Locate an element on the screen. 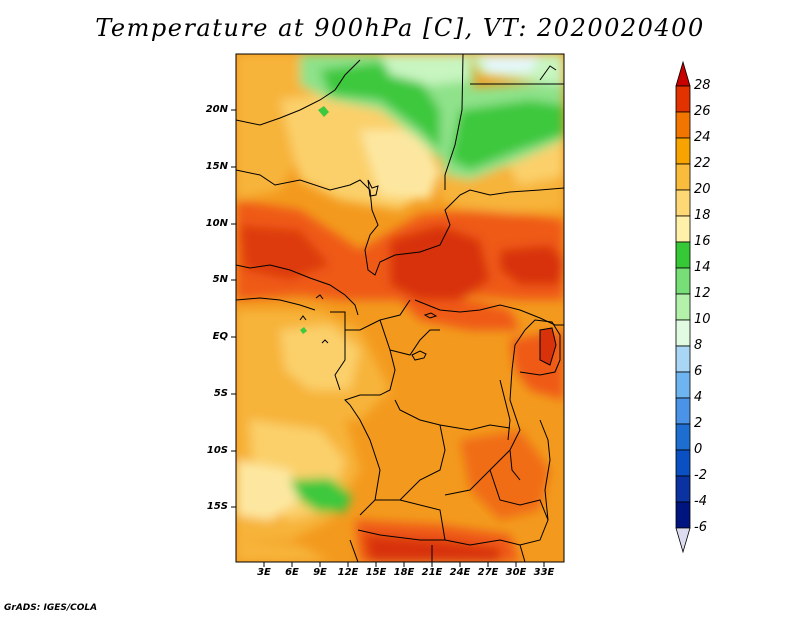 This screenshot has width=800, height=618. colorbar-label: 12 is located at coordinates (702, 293).